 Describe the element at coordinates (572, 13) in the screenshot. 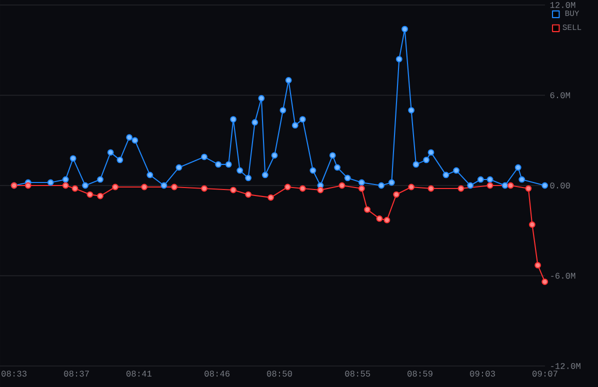

I see `legend-label: BUY` at that location.